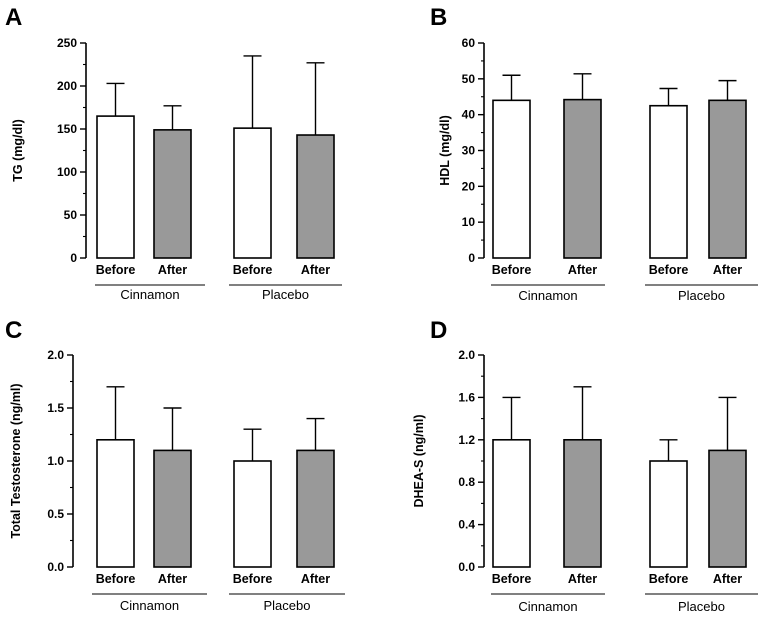 This screenshot has height=617, width=779. What do you see at coordinates (55, 514) in the screenshot?
I see `y-tick-label: 0.5` at bounding box center [55, 514].